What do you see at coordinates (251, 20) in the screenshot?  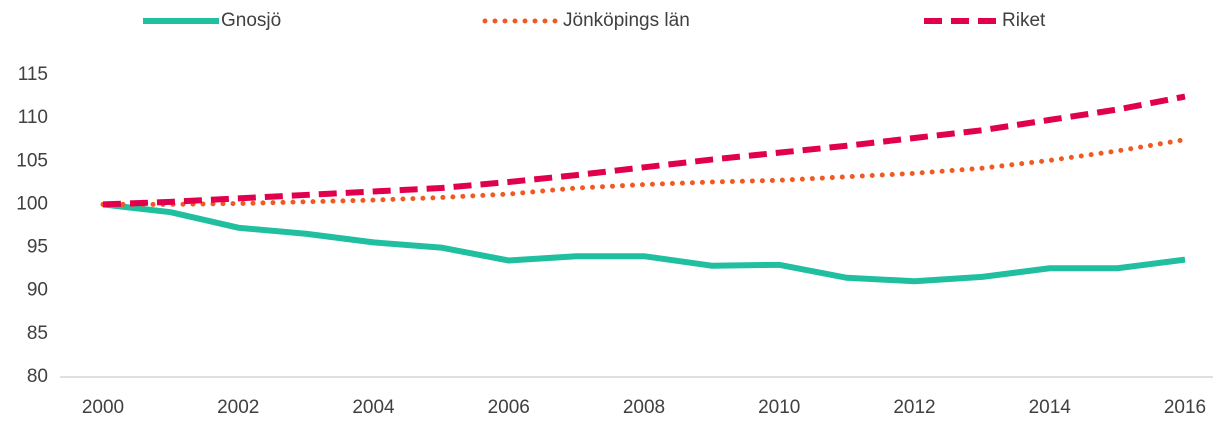 I see `legend-label: Gnosjö` at bounding box center [251, 20].